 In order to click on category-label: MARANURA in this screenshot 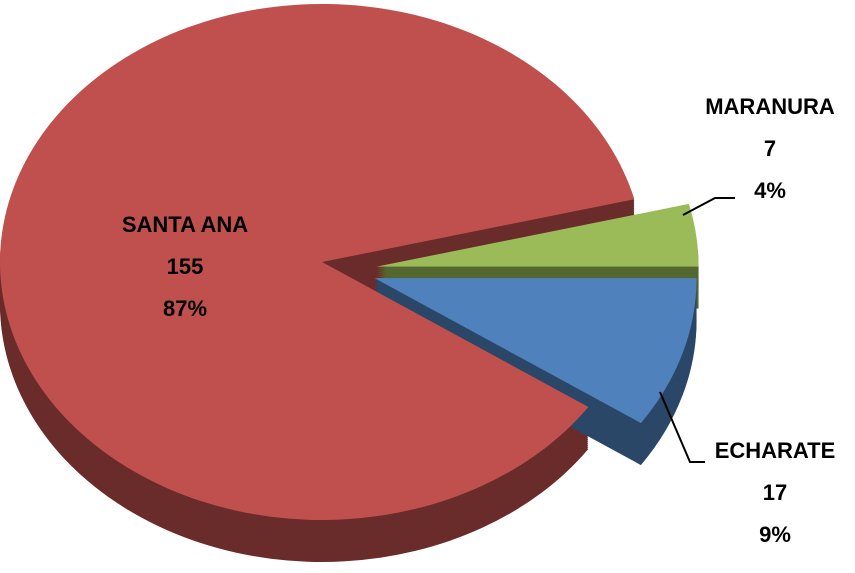, I will do `click(770, 106)`.